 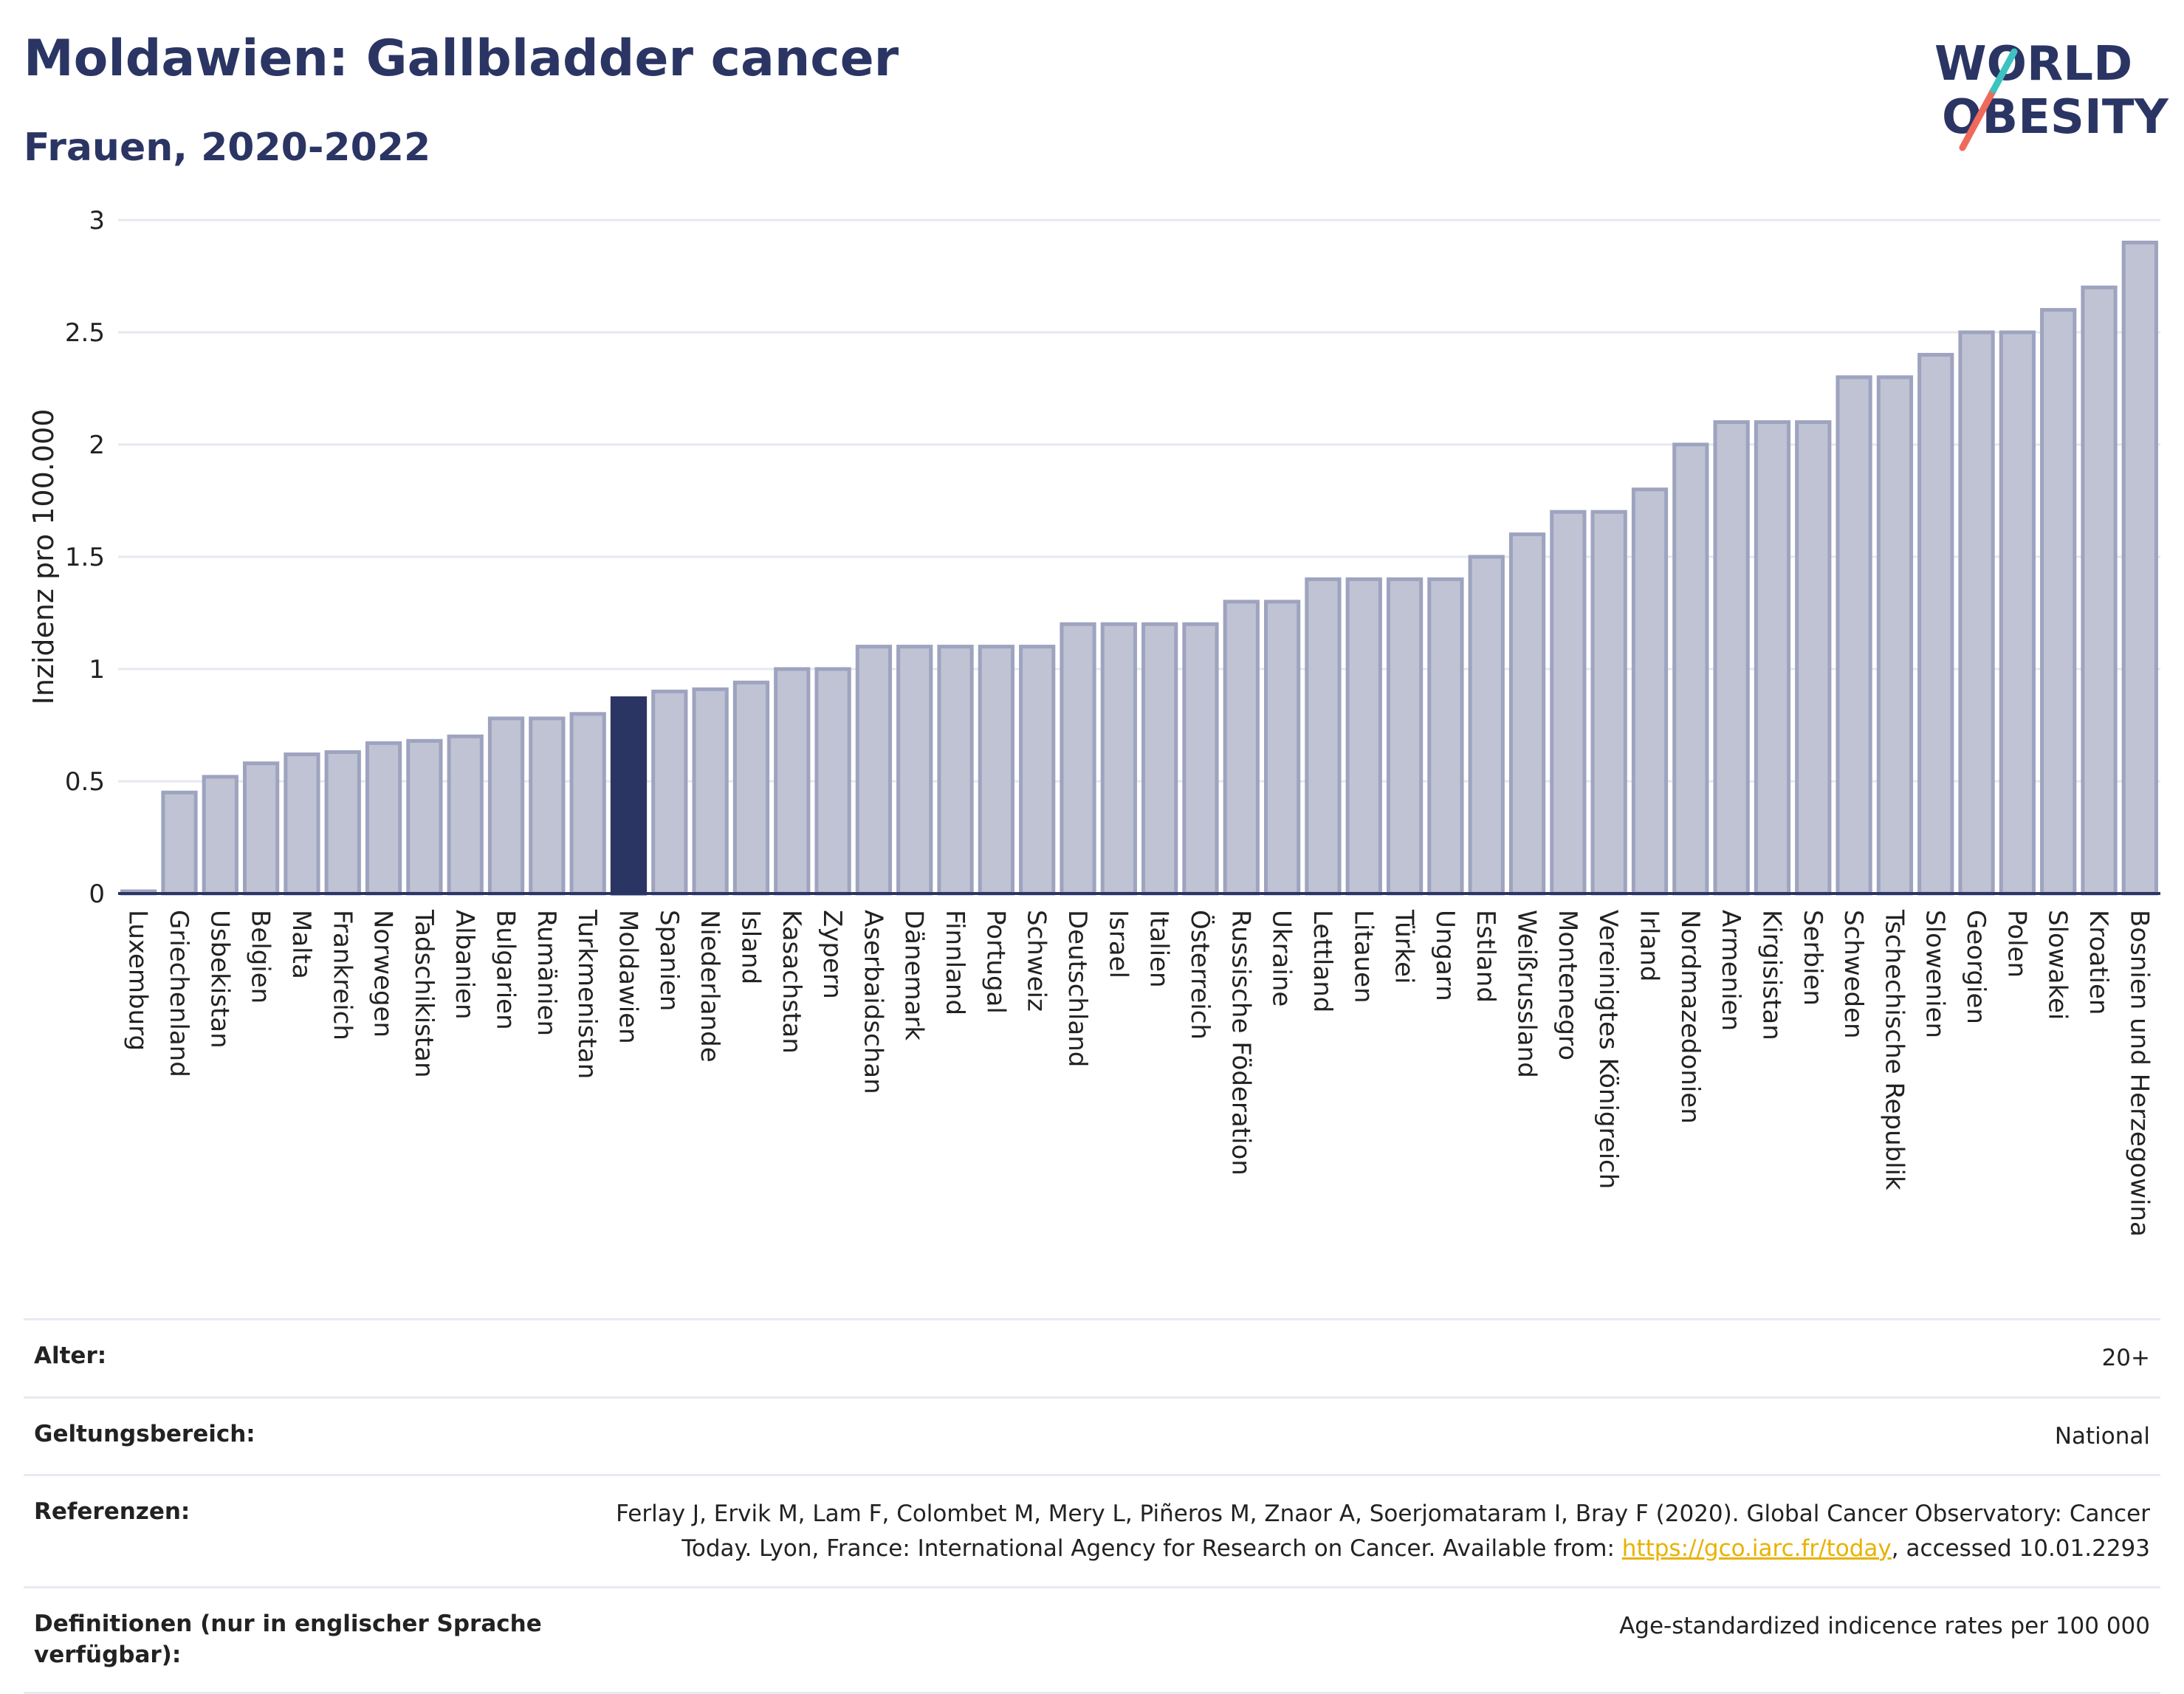 I want to click on x-tick-label: Aserbaidschan, so click(x=873, y=1002).